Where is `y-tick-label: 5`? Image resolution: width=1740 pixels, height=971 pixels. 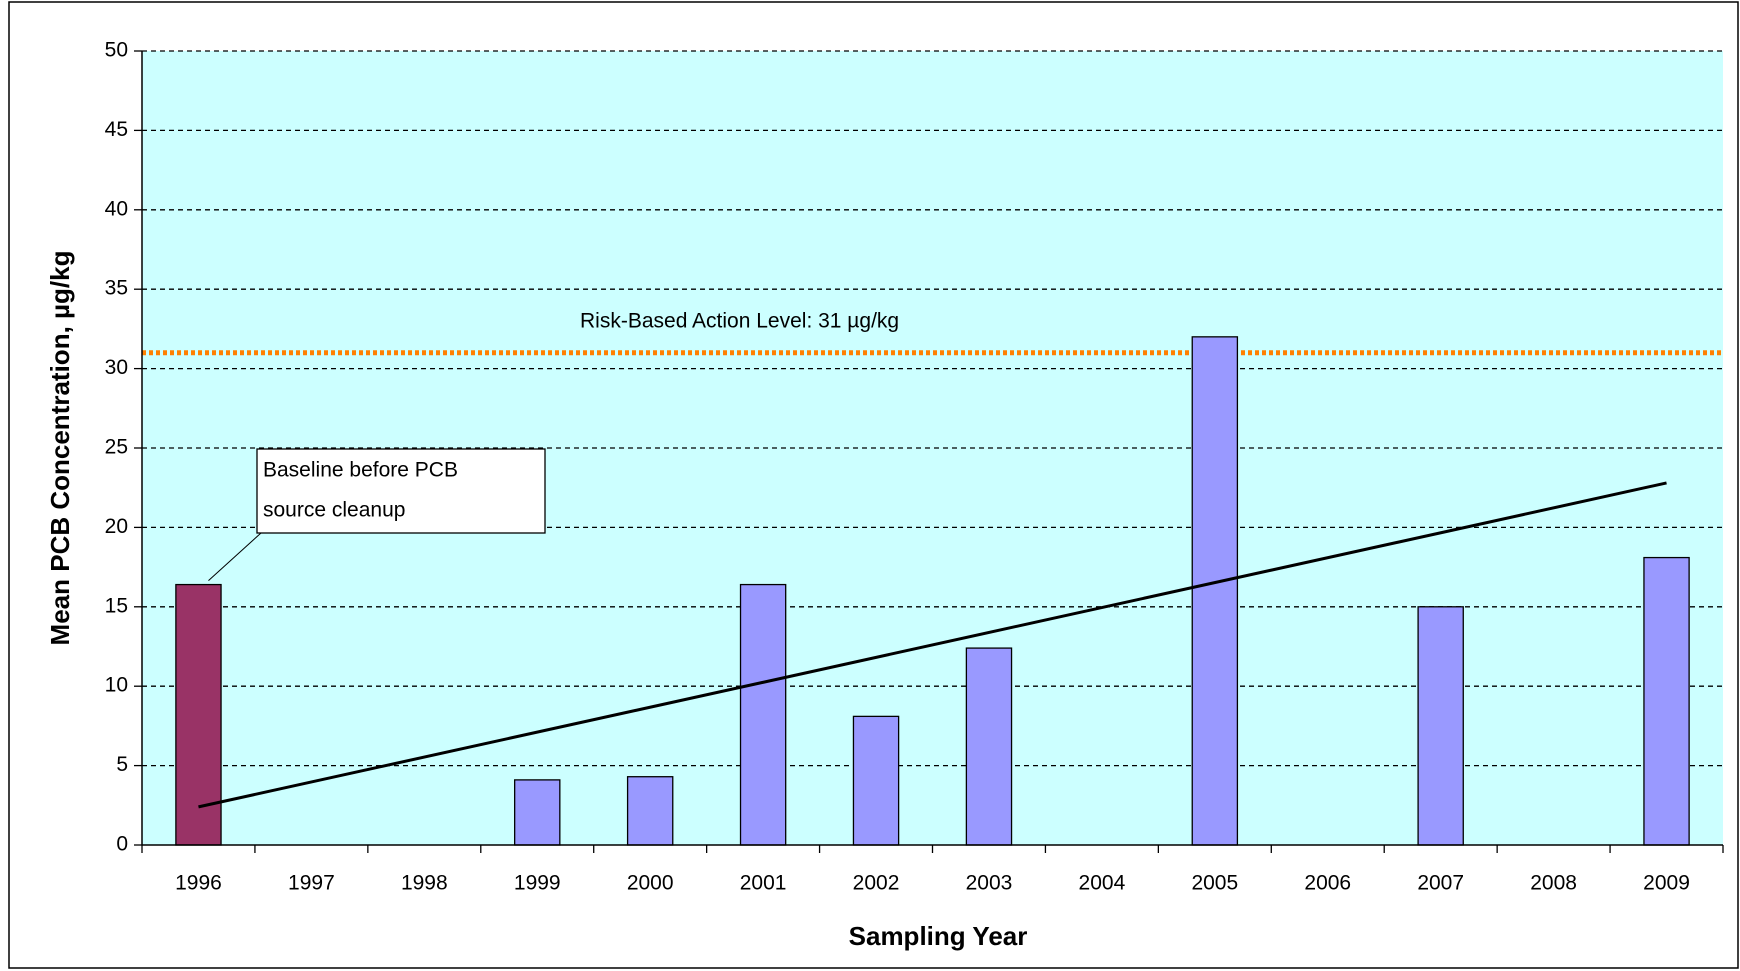
y-tick-label: 5 is located at coordinates (122, 764).